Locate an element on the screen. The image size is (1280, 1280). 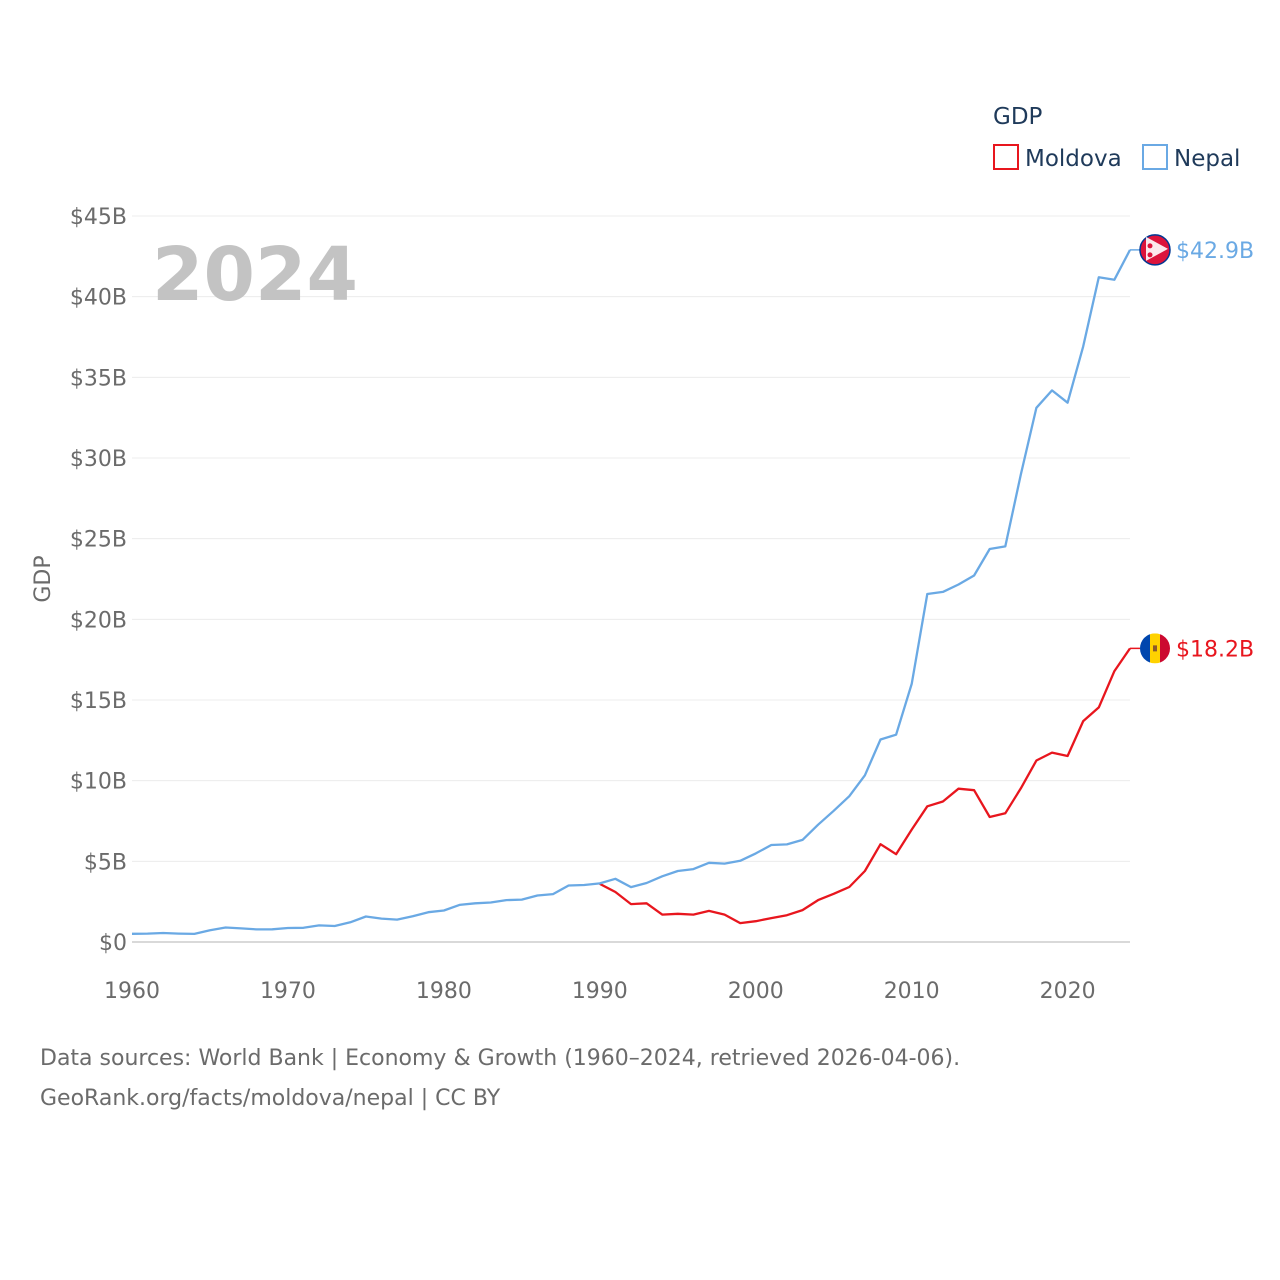
x-tick-label: 1960 is located at coordinates (132, 991).